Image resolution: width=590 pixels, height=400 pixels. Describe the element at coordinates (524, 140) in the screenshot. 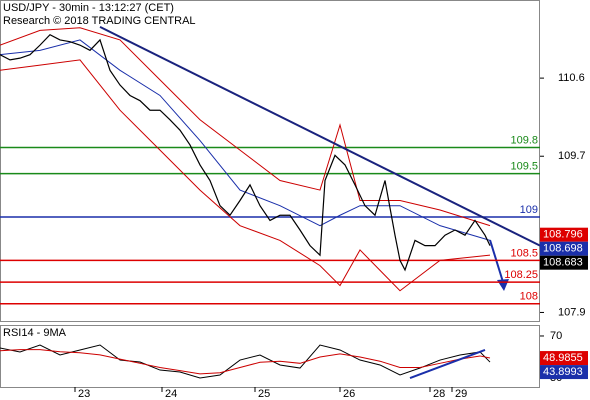

I see `level-label: 109.8` at that location.